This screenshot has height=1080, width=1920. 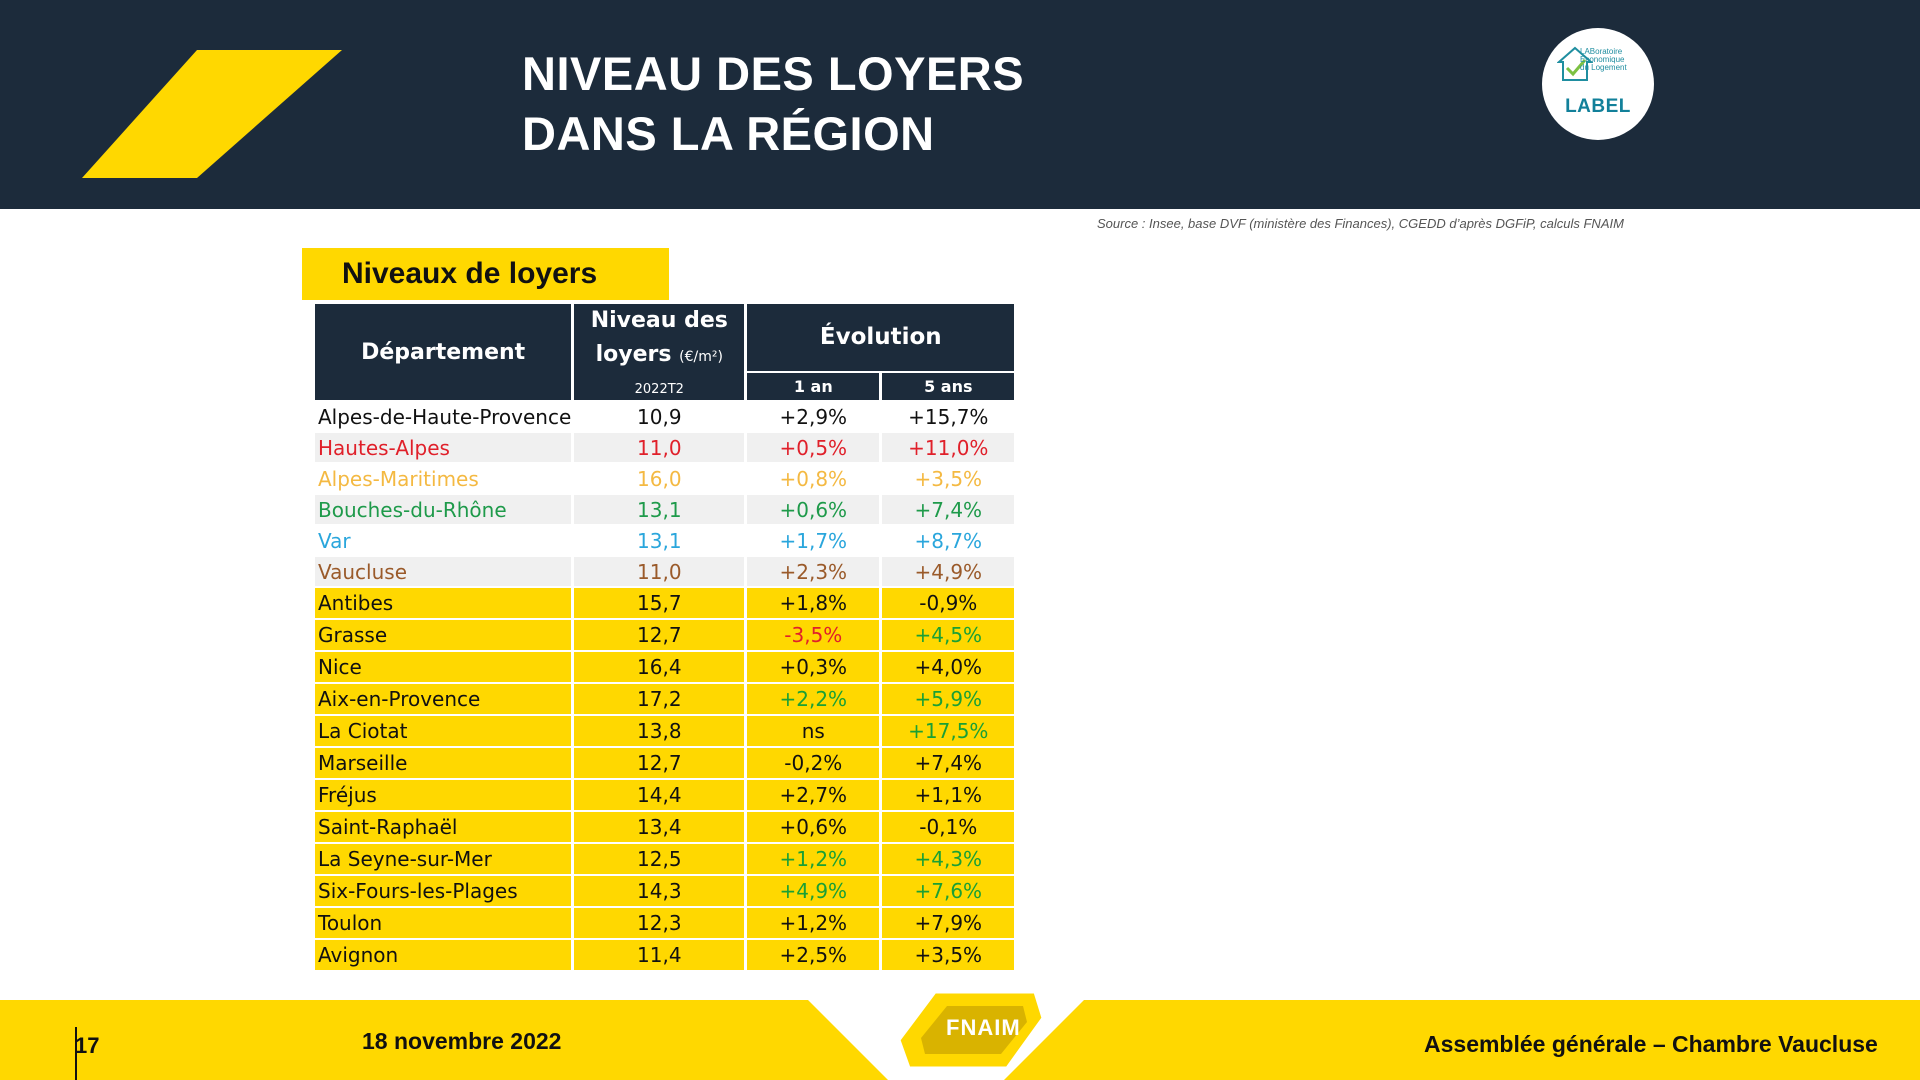 I want to click on departement-row: Var 13,1 +1,7% +8,7%, so click(x=665, y=540).